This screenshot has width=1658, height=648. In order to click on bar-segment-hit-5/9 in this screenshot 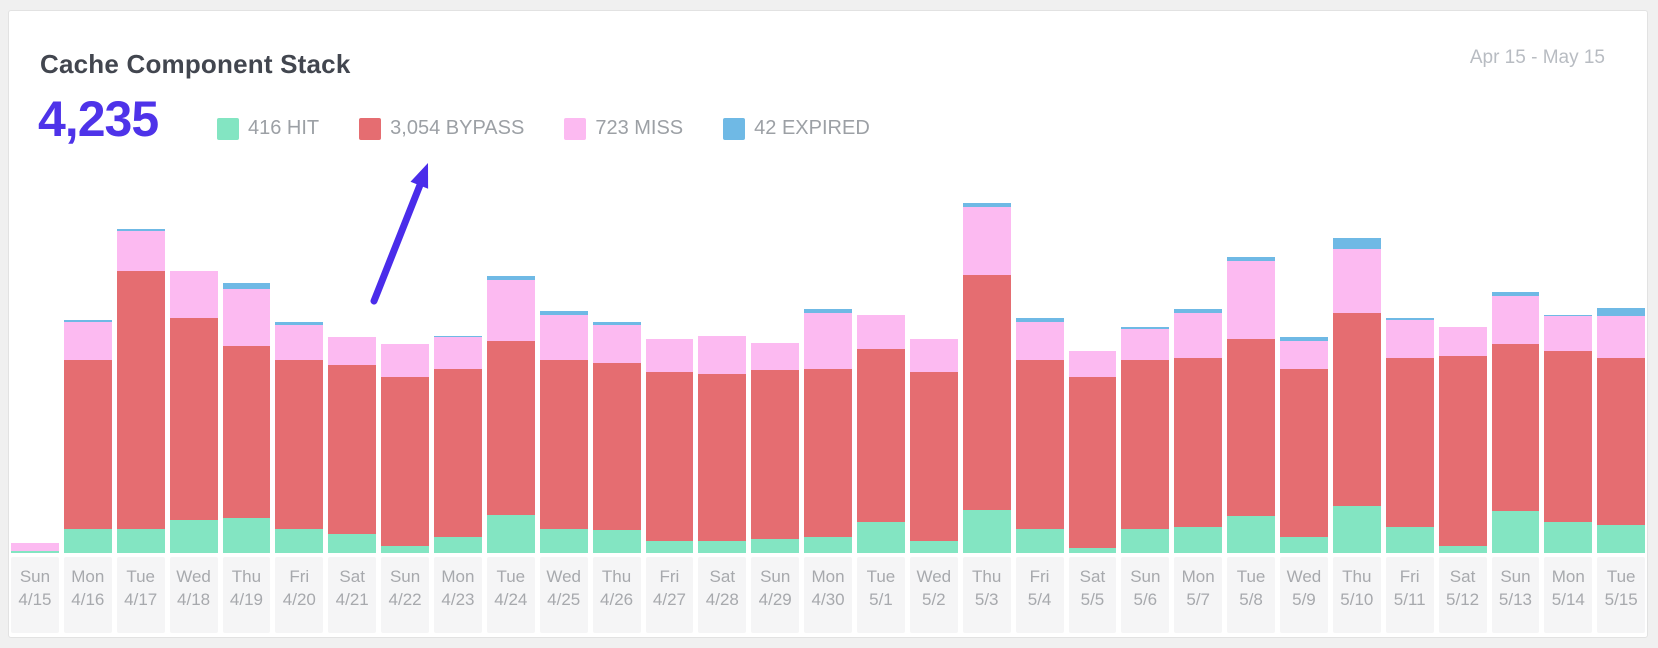, I will do `click(1304, 545)`.